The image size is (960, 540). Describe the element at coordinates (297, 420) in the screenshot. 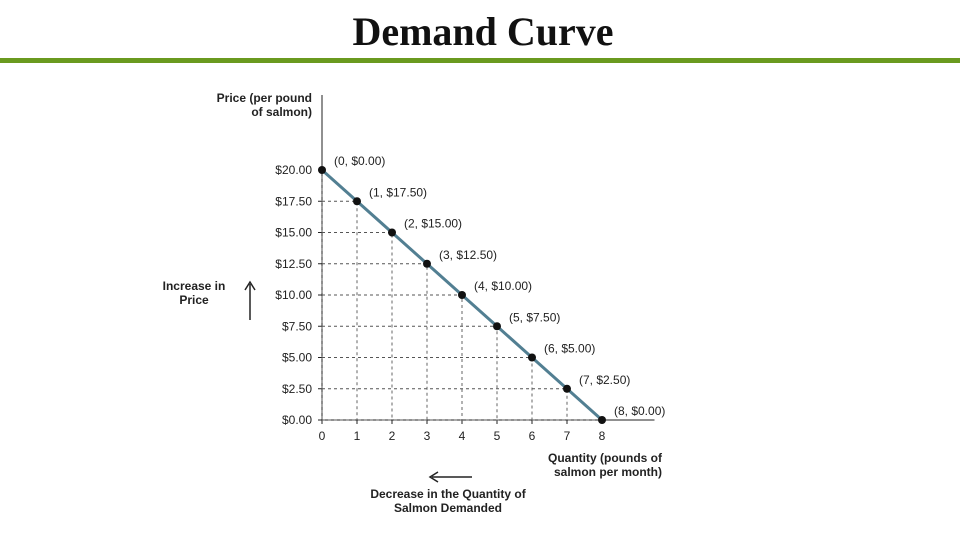

I see `y-tick-label: $0.00` at that location.